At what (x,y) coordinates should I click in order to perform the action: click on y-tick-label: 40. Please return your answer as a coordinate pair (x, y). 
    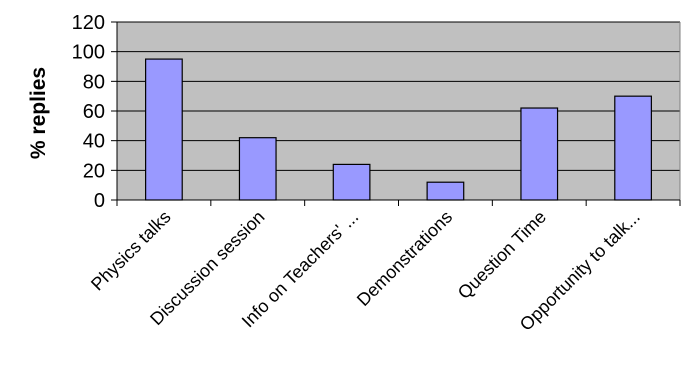
    Looking at the image, I should click on (94, 142).